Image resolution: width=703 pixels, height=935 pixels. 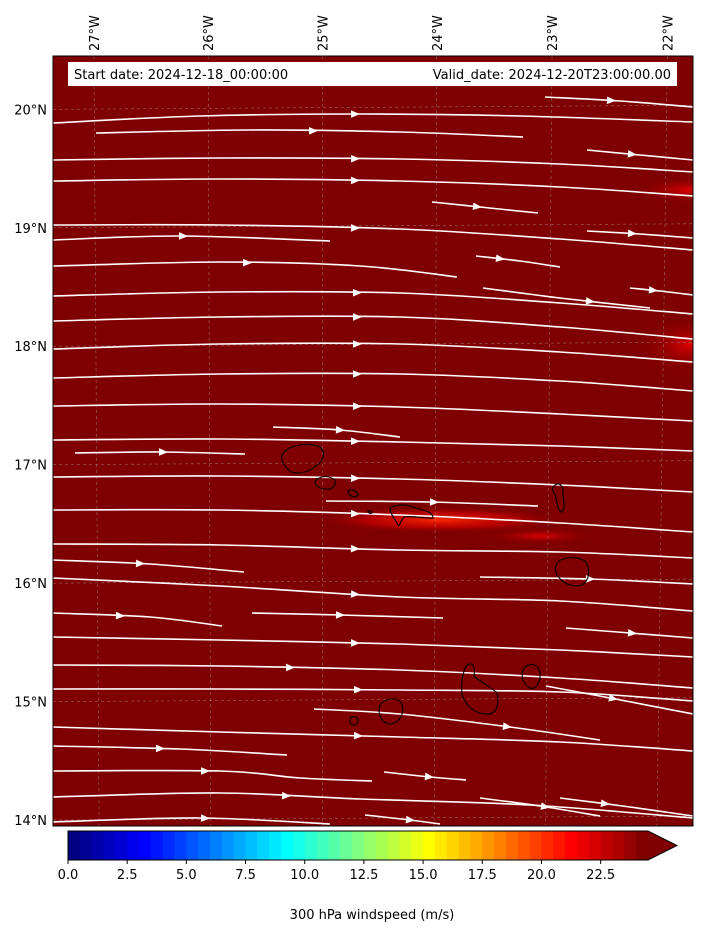 What do you see at coordinates (30, 703) in the screenshot?
I see `latitude-tick-label: 15°N` at bounding box center [30, 703].